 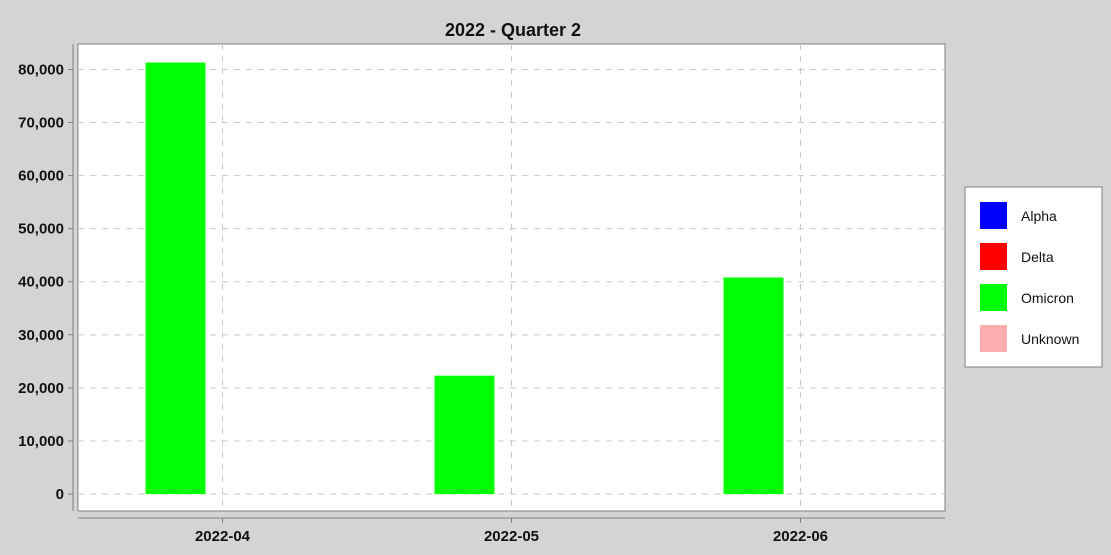 I want to click on y-tick-label: 40,000, so click(x=41, y=282).